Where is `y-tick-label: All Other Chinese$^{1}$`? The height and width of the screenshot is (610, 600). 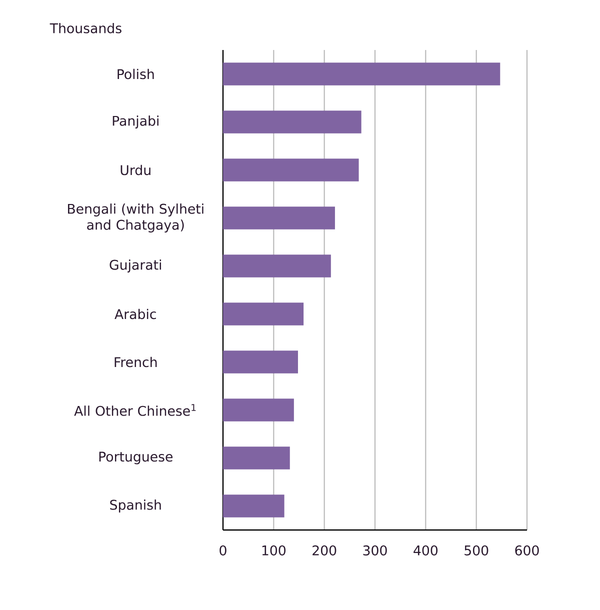 y-tick-label: All Other Chinese$^{1}$ is located at coordinates (135, 410).